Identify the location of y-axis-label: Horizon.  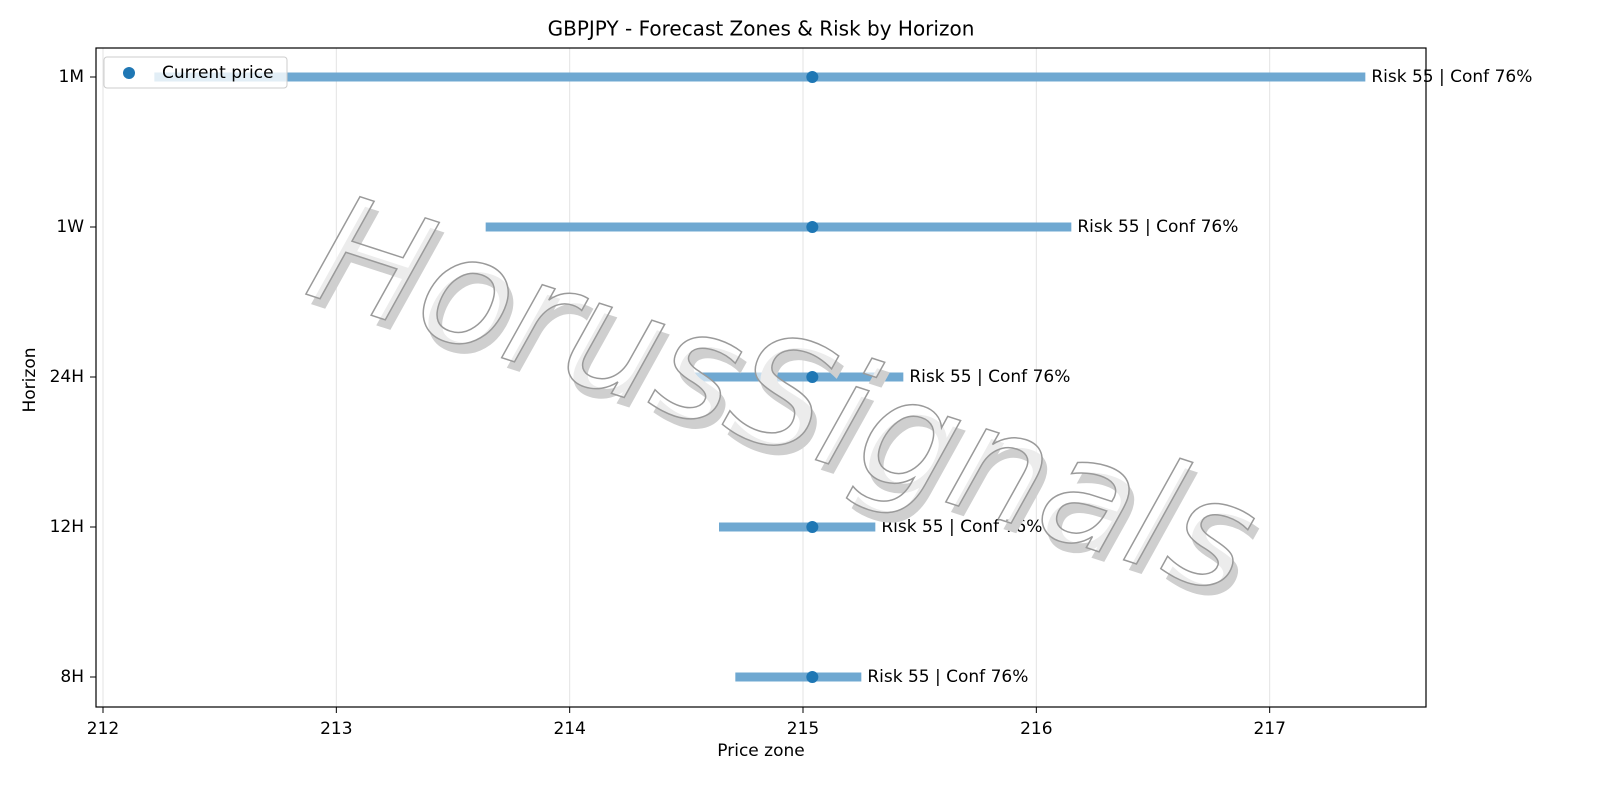
(30, 380).